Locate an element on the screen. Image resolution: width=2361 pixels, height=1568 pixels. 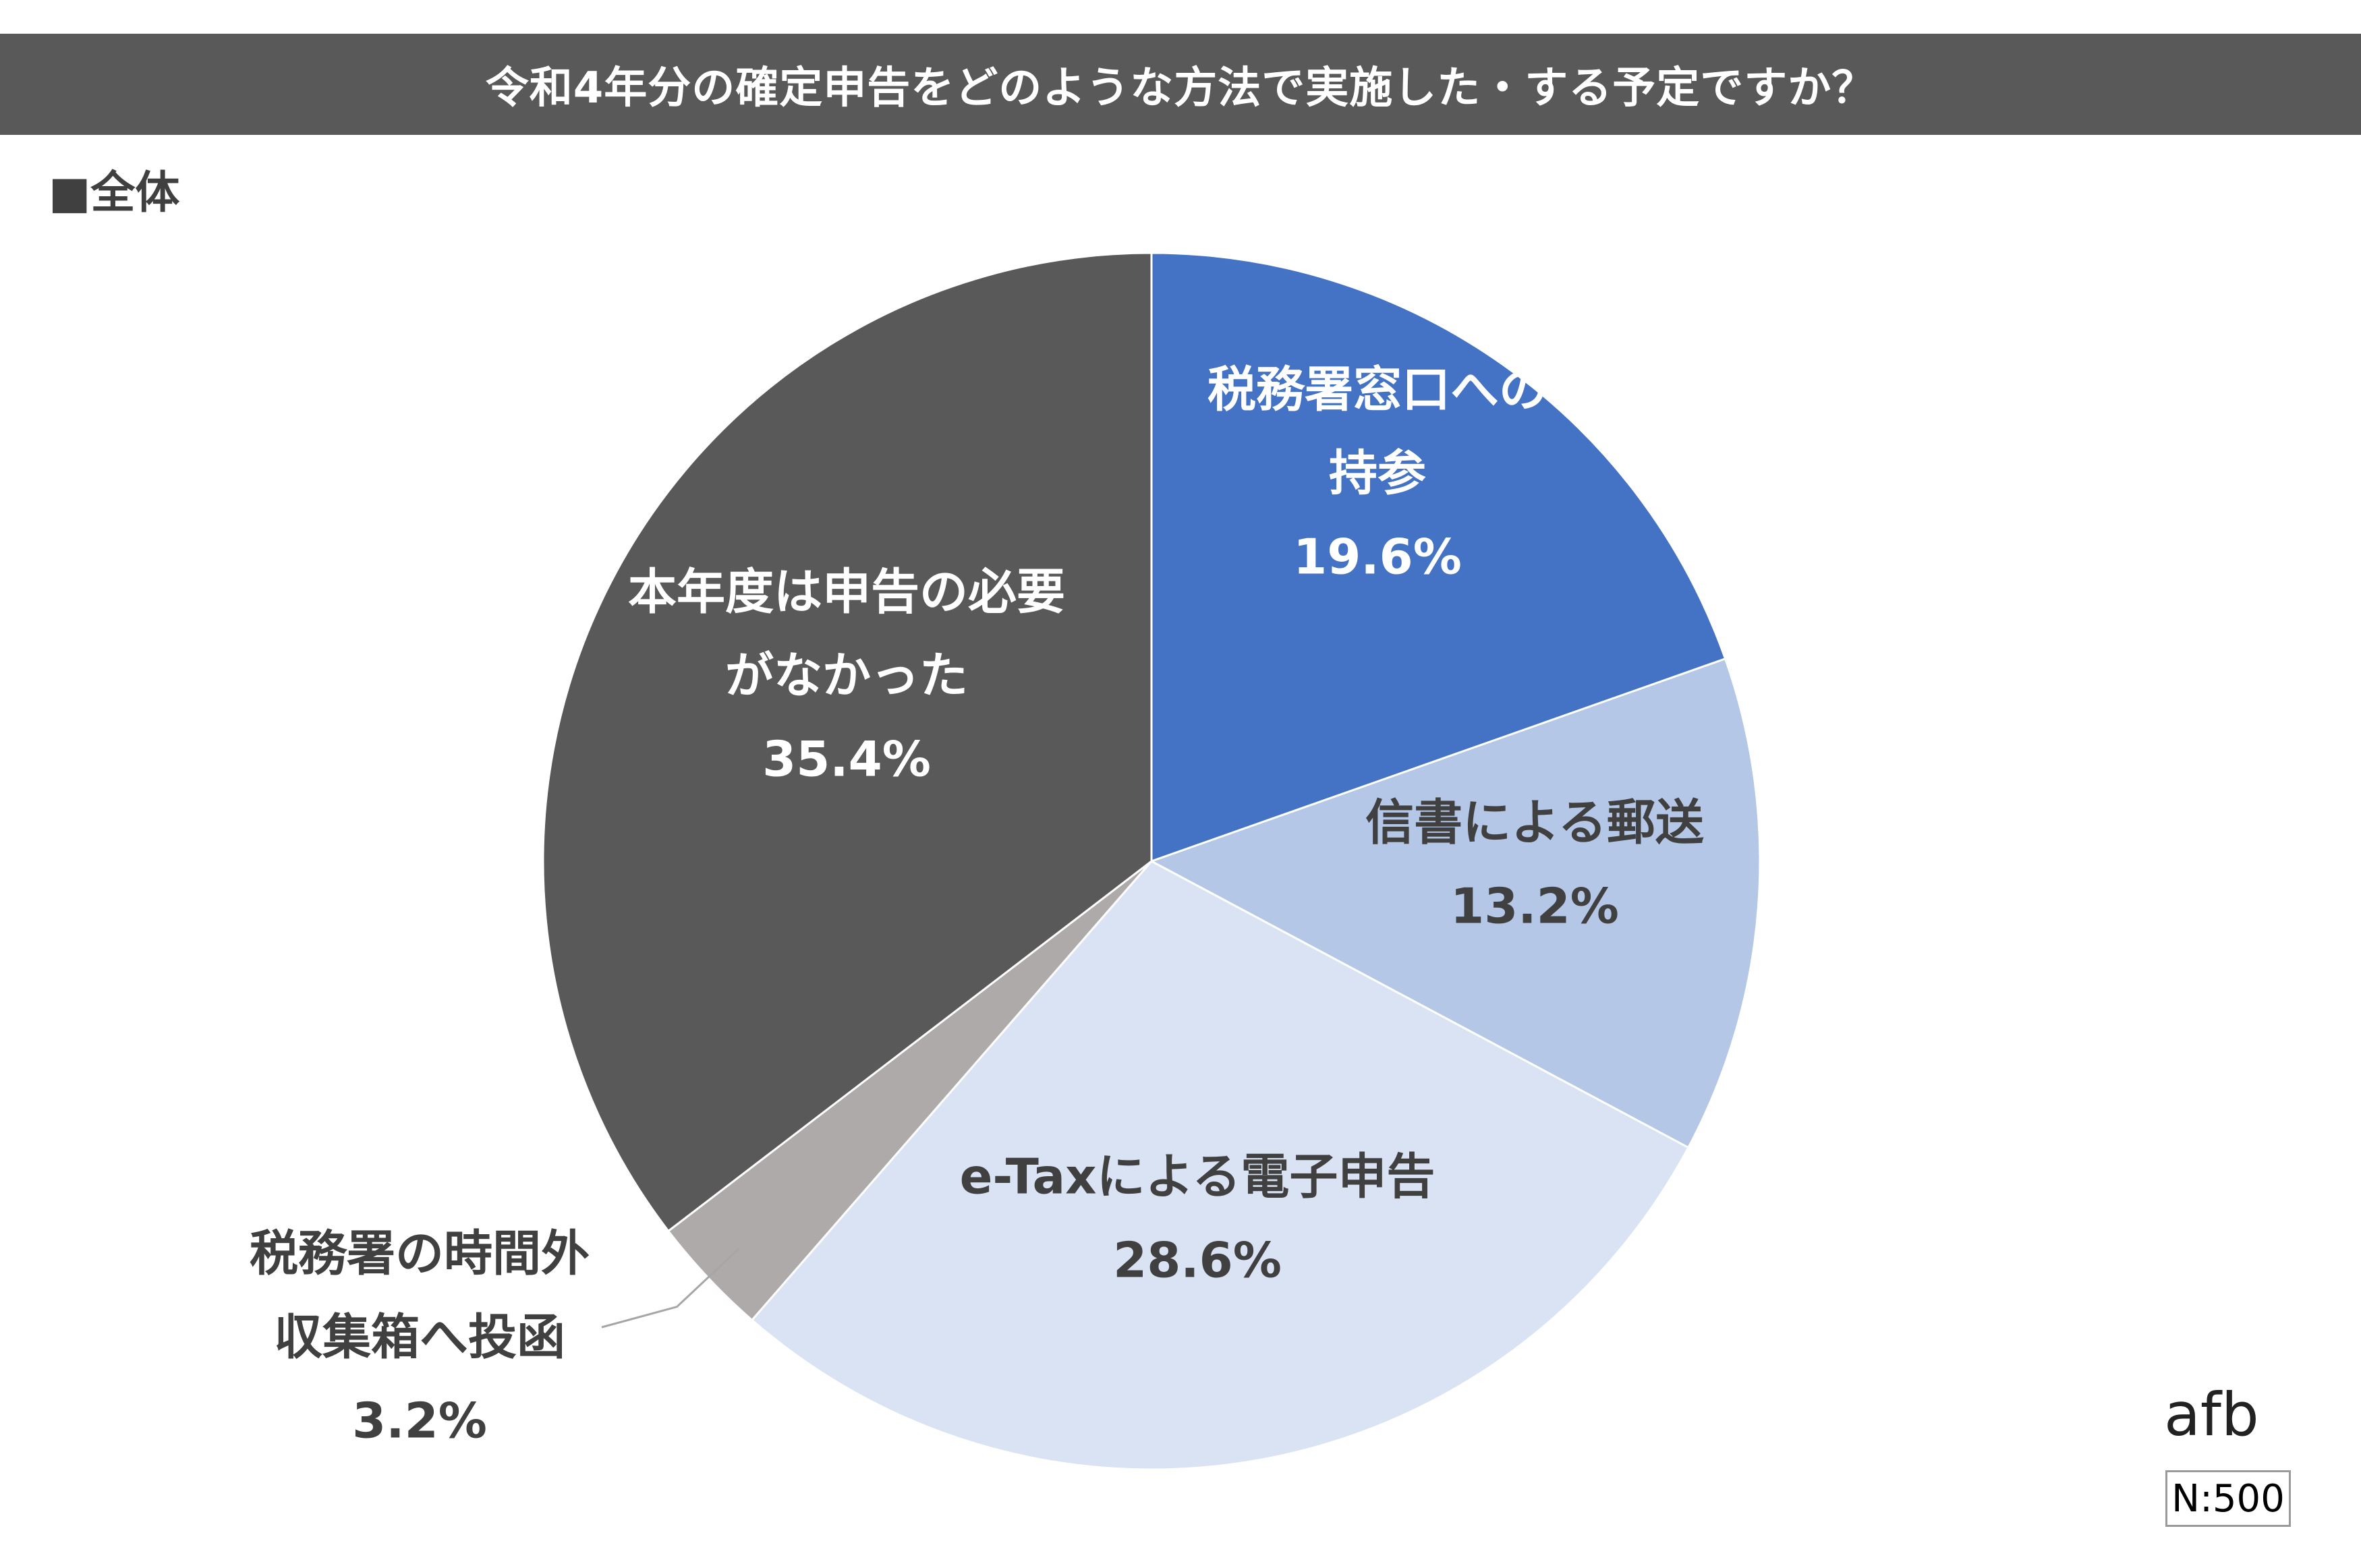
sample-size-label: N:500 is located at coordinates (2228, 1498).